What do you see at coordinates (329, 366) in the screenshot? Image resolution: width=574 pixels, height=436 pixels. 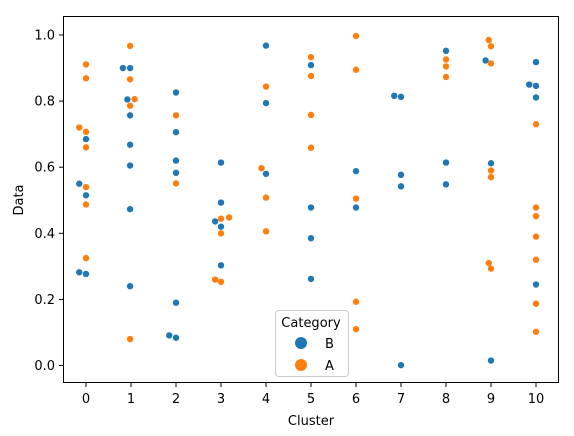 I see `legend-label-a: A` at bounding box center [329, 366].